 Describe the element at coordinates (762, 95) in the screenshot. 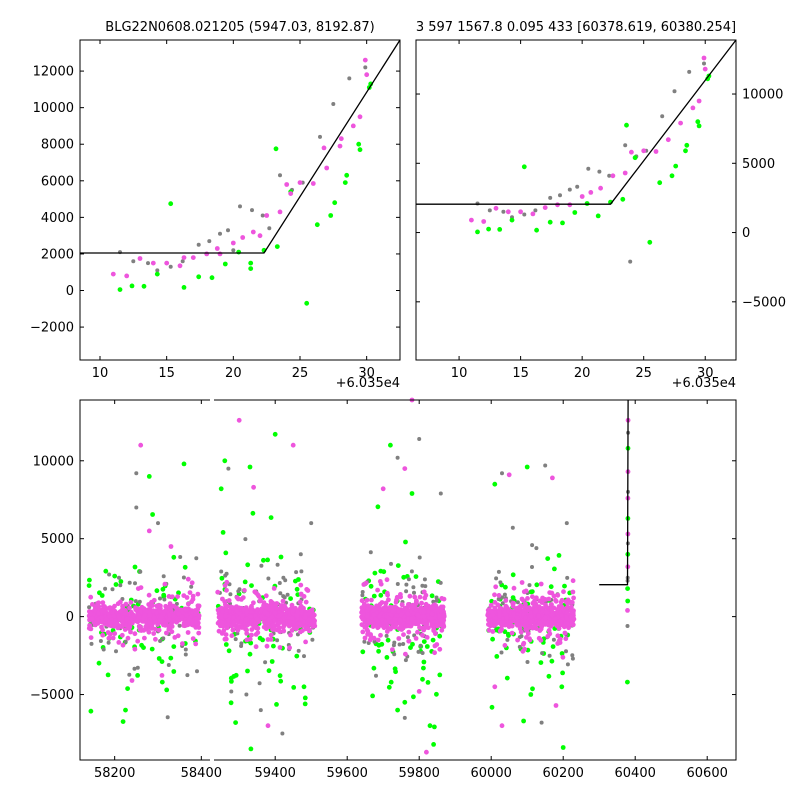

I see `panel-2-y-tick-label: 10000` at that location.